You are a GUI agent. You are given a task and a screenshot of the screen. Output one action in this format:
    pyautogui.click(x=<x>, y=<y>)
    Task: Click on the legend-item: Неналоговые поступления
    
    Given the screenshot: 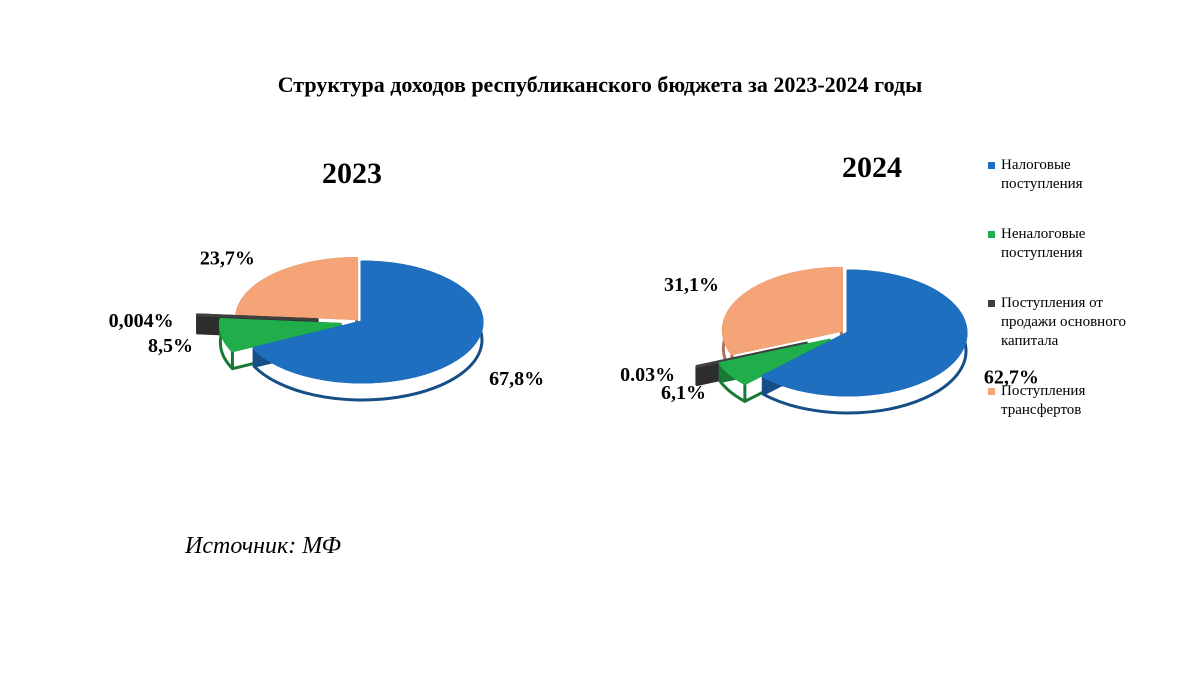 What is the action you would take?
    pyautogui.click(x=1060, y=244)
    